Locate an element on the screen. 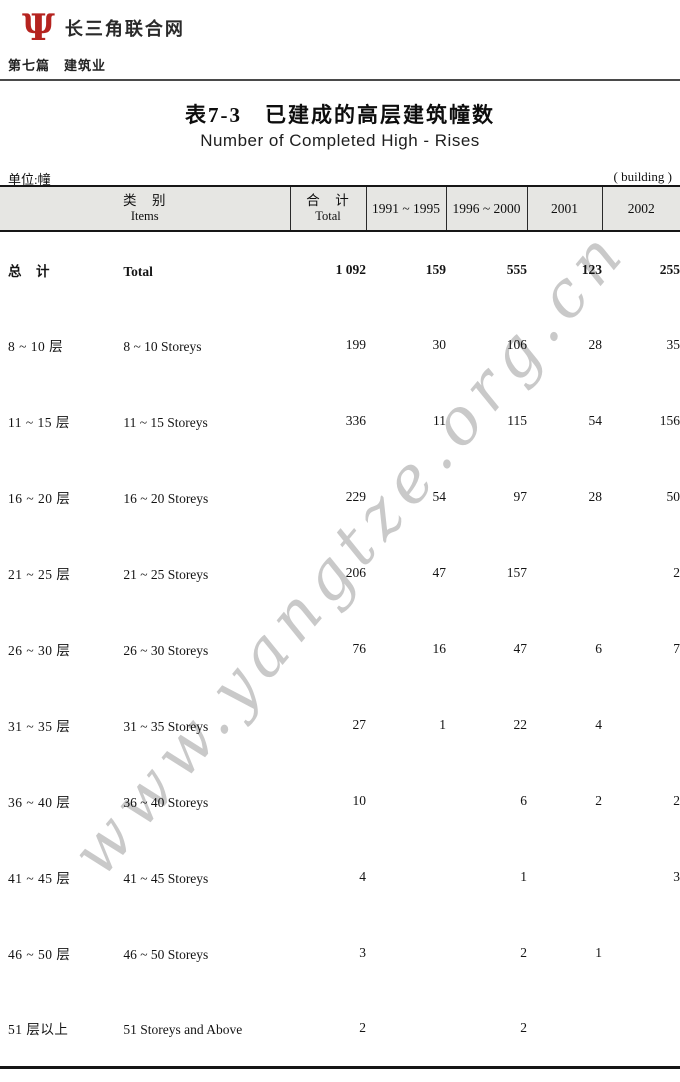 Image resolution: width=680 pixels, height=1082 pixels. cell-1991-1995: 54 is located at coordinates (439, 496).